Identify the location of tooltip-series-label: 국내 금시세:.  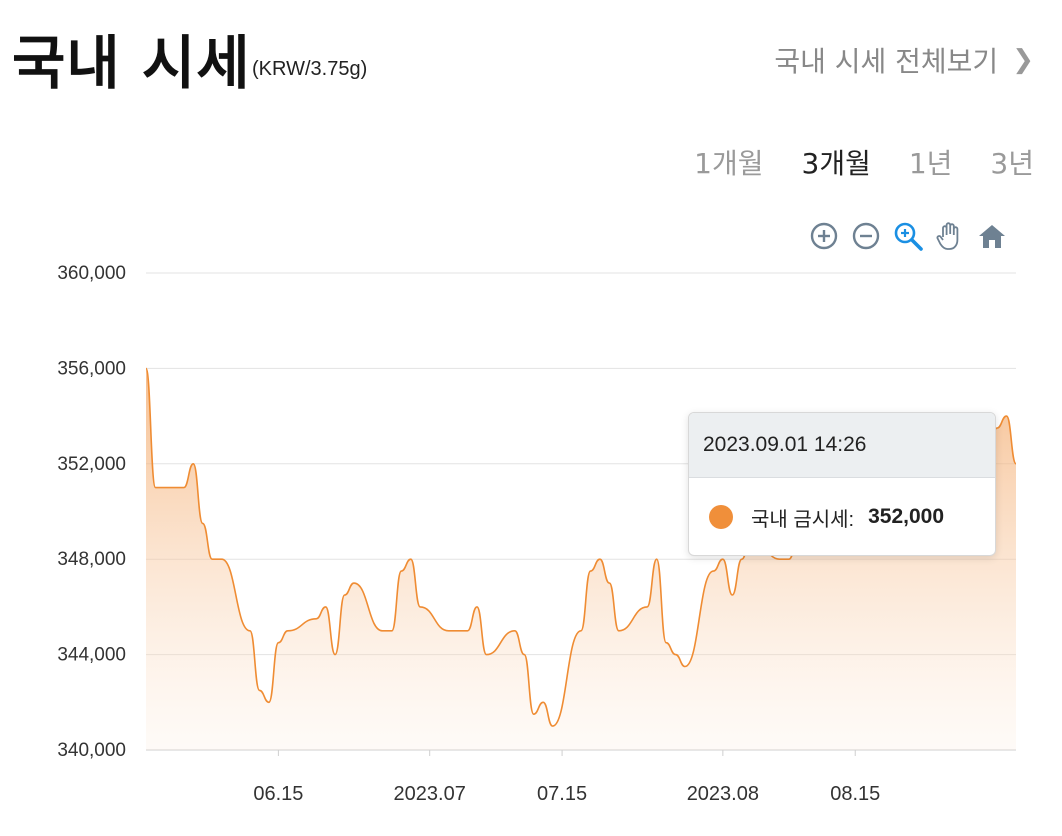
(803, 519).